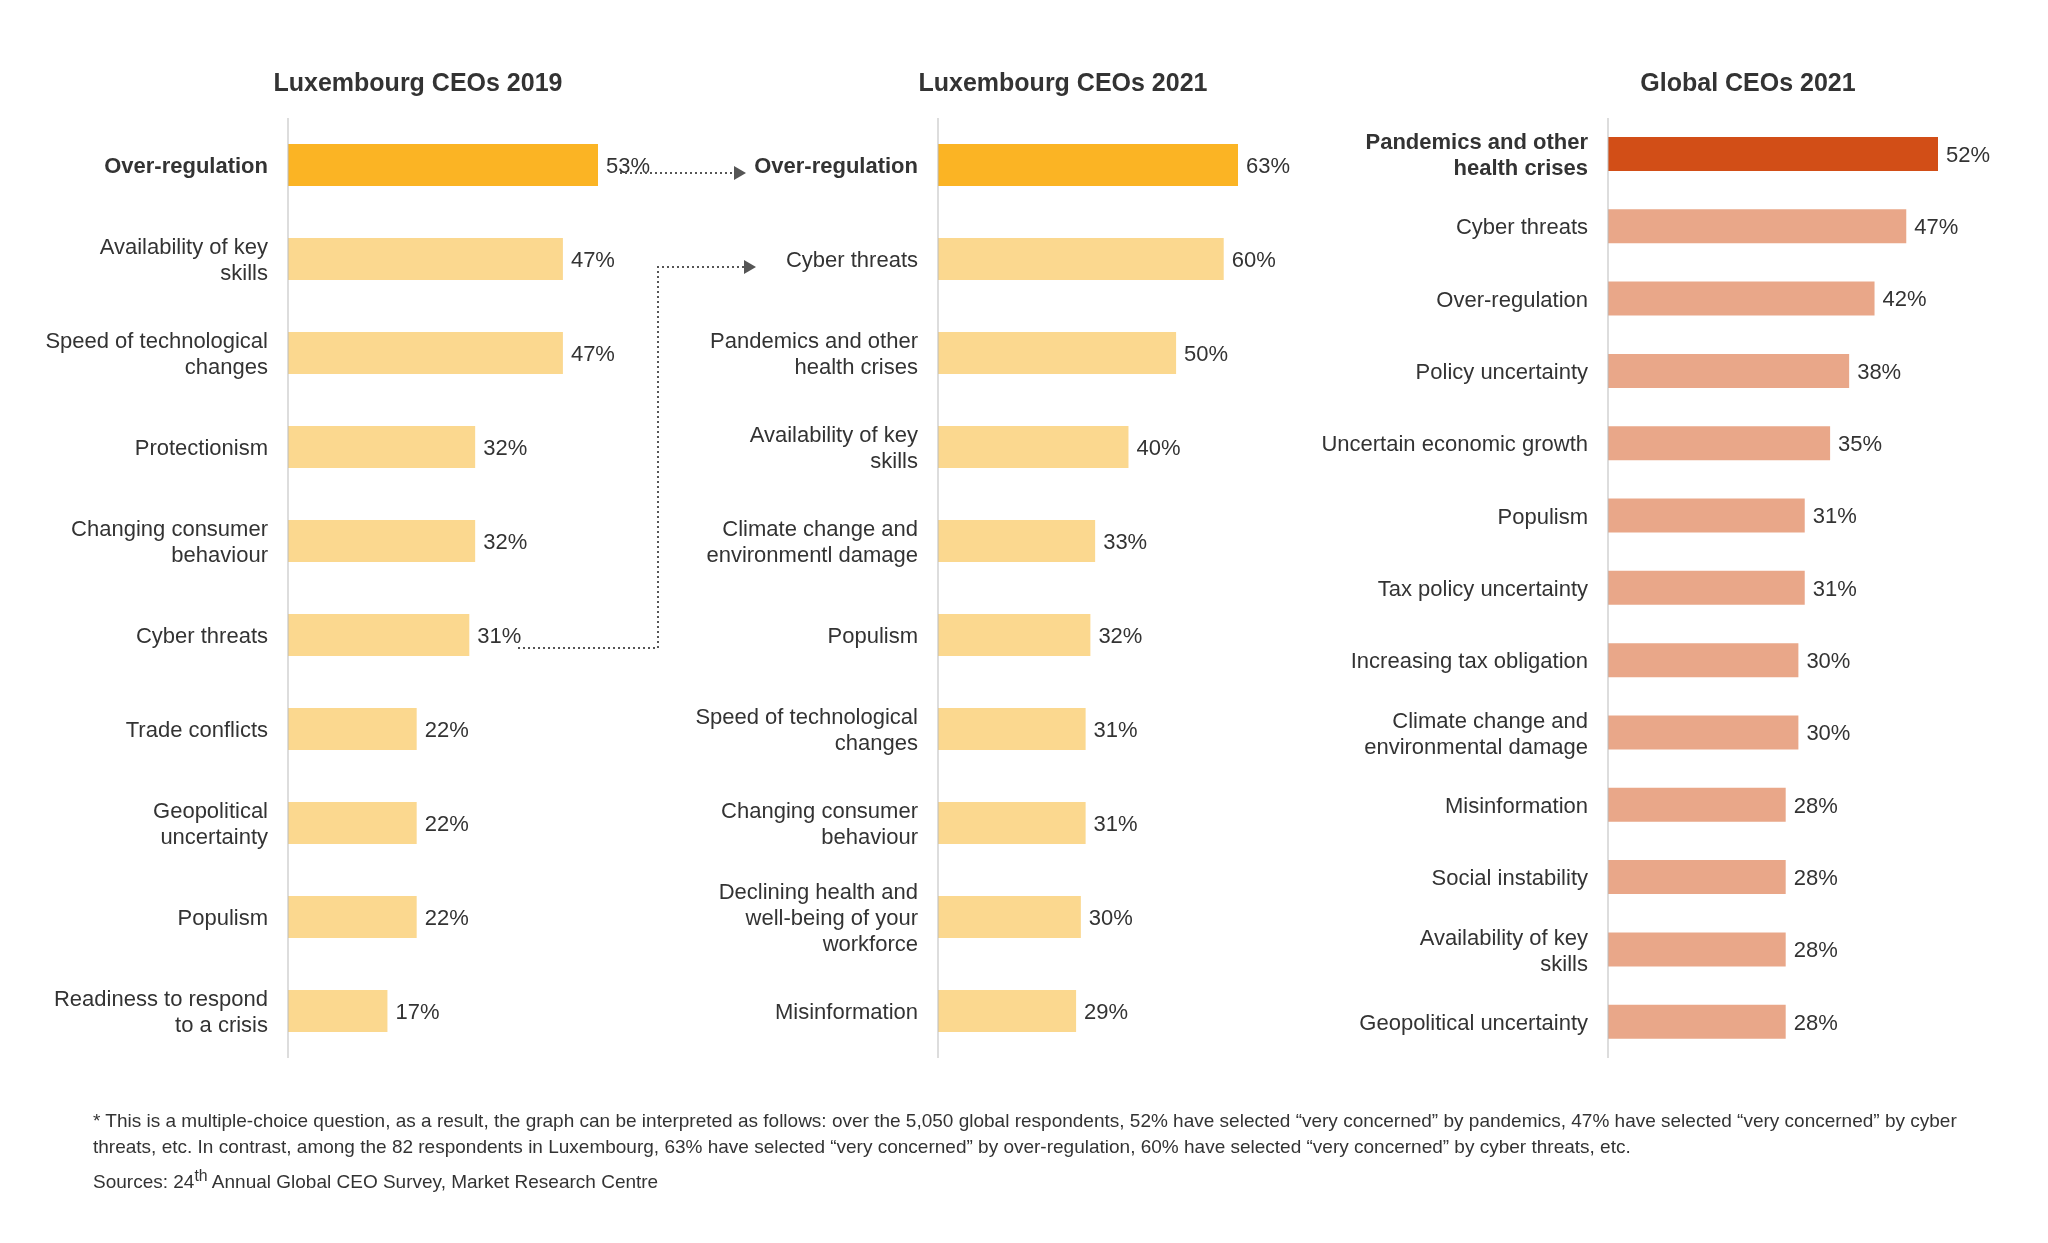 The width and height of the screenshot is (2048, 1243). What do you see at coordinates (1125, 541) in the screenshot?
I see `data-label: 33%` at bounding box center [1125, 541].